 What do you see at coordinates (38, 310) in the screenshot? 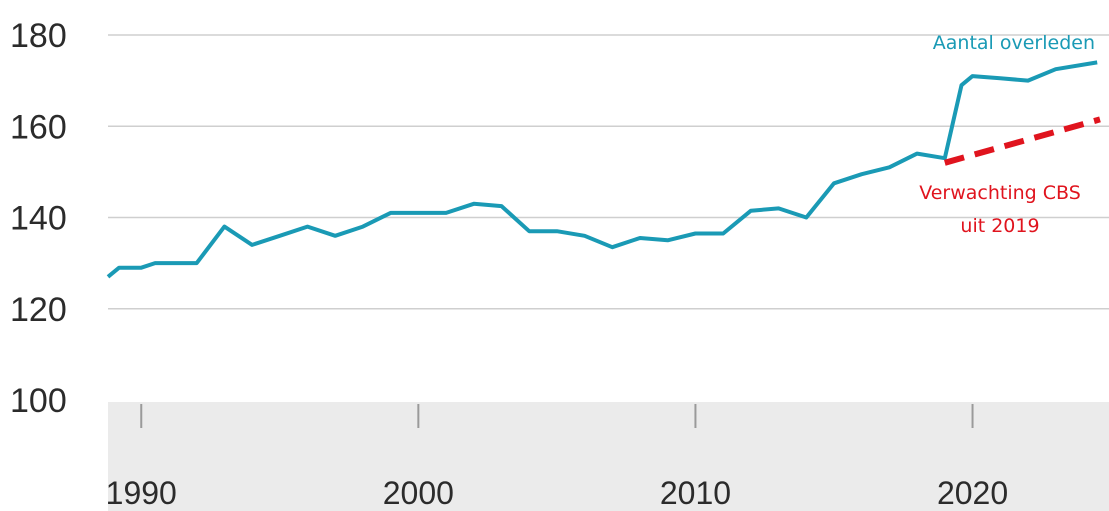
I see `y-tick-label: 120` at bounding box center [38, 310].